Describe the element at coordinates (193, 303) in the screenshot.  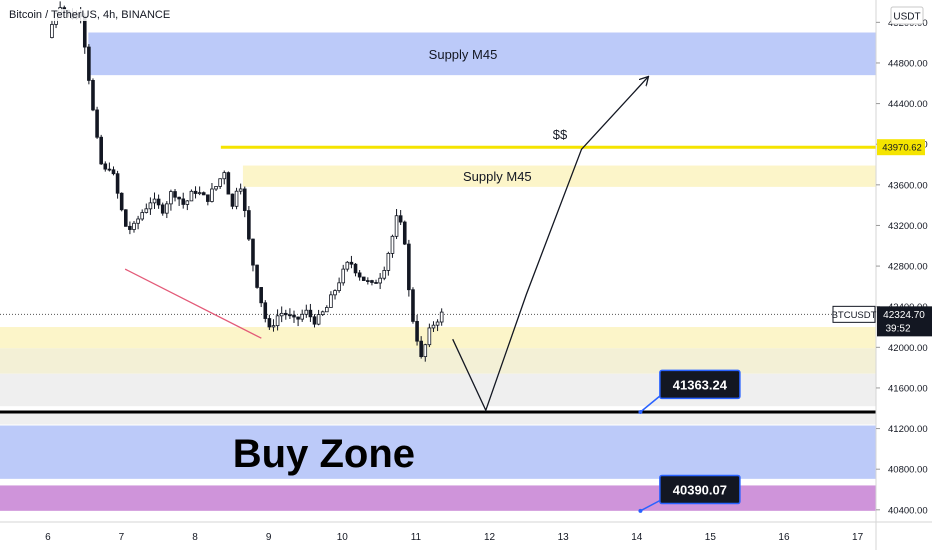
I see `trend-line` at that location.